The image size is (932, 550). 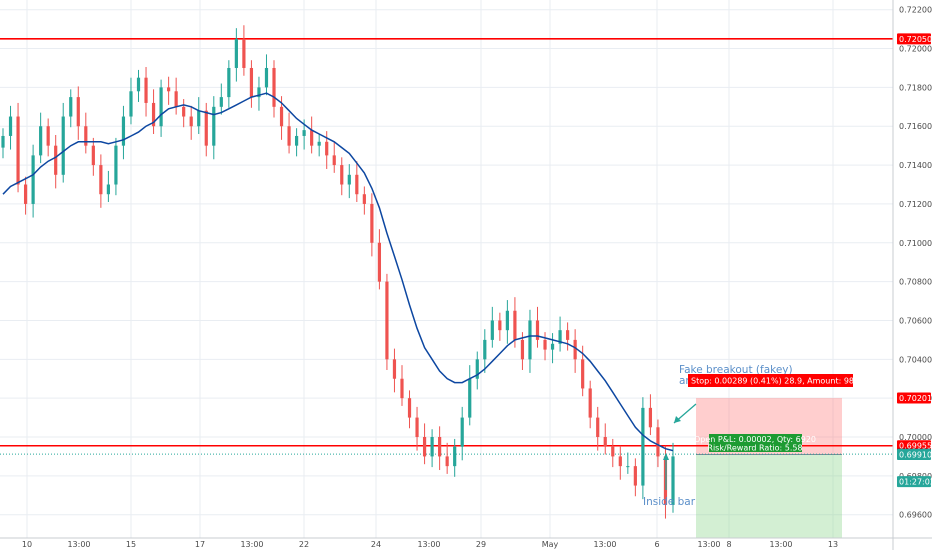 What do you see at coordinates (131, 544) in the screenshot?
I see `x-tick-label: 15` at bounding box center [131, 544].